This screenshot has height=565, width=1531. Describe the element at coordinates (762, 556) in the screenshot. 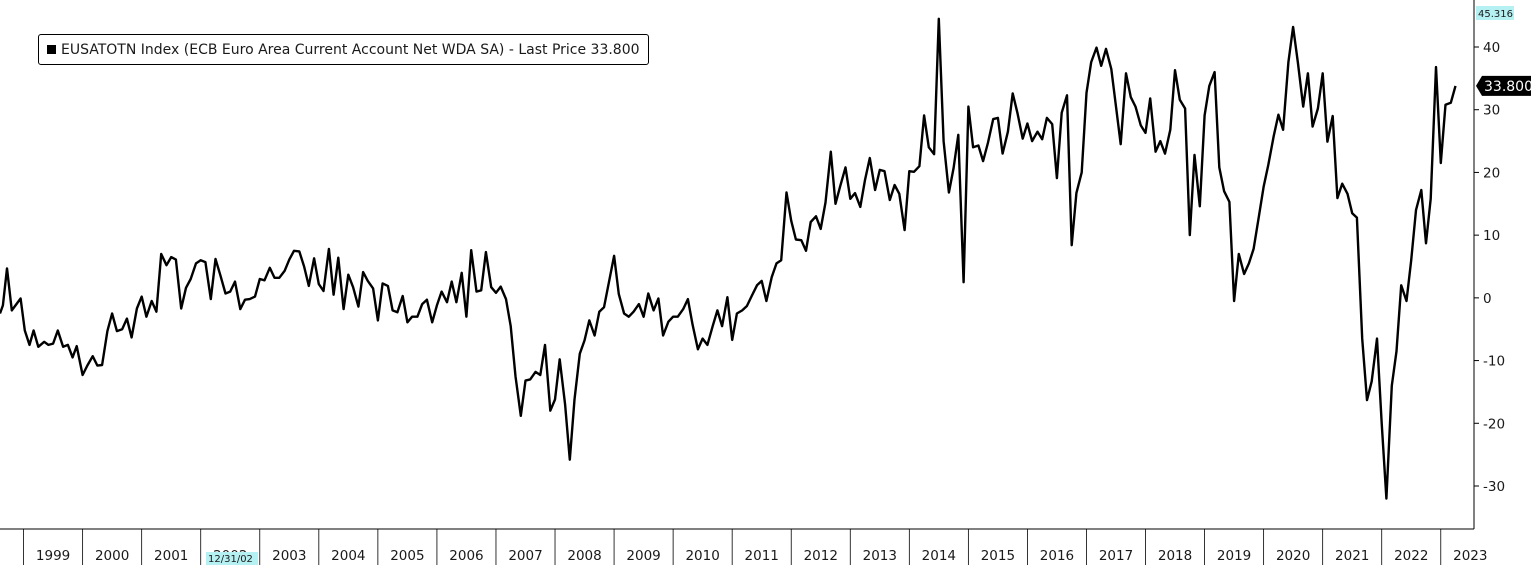

I see `x-tick-label: 2011` at that location.